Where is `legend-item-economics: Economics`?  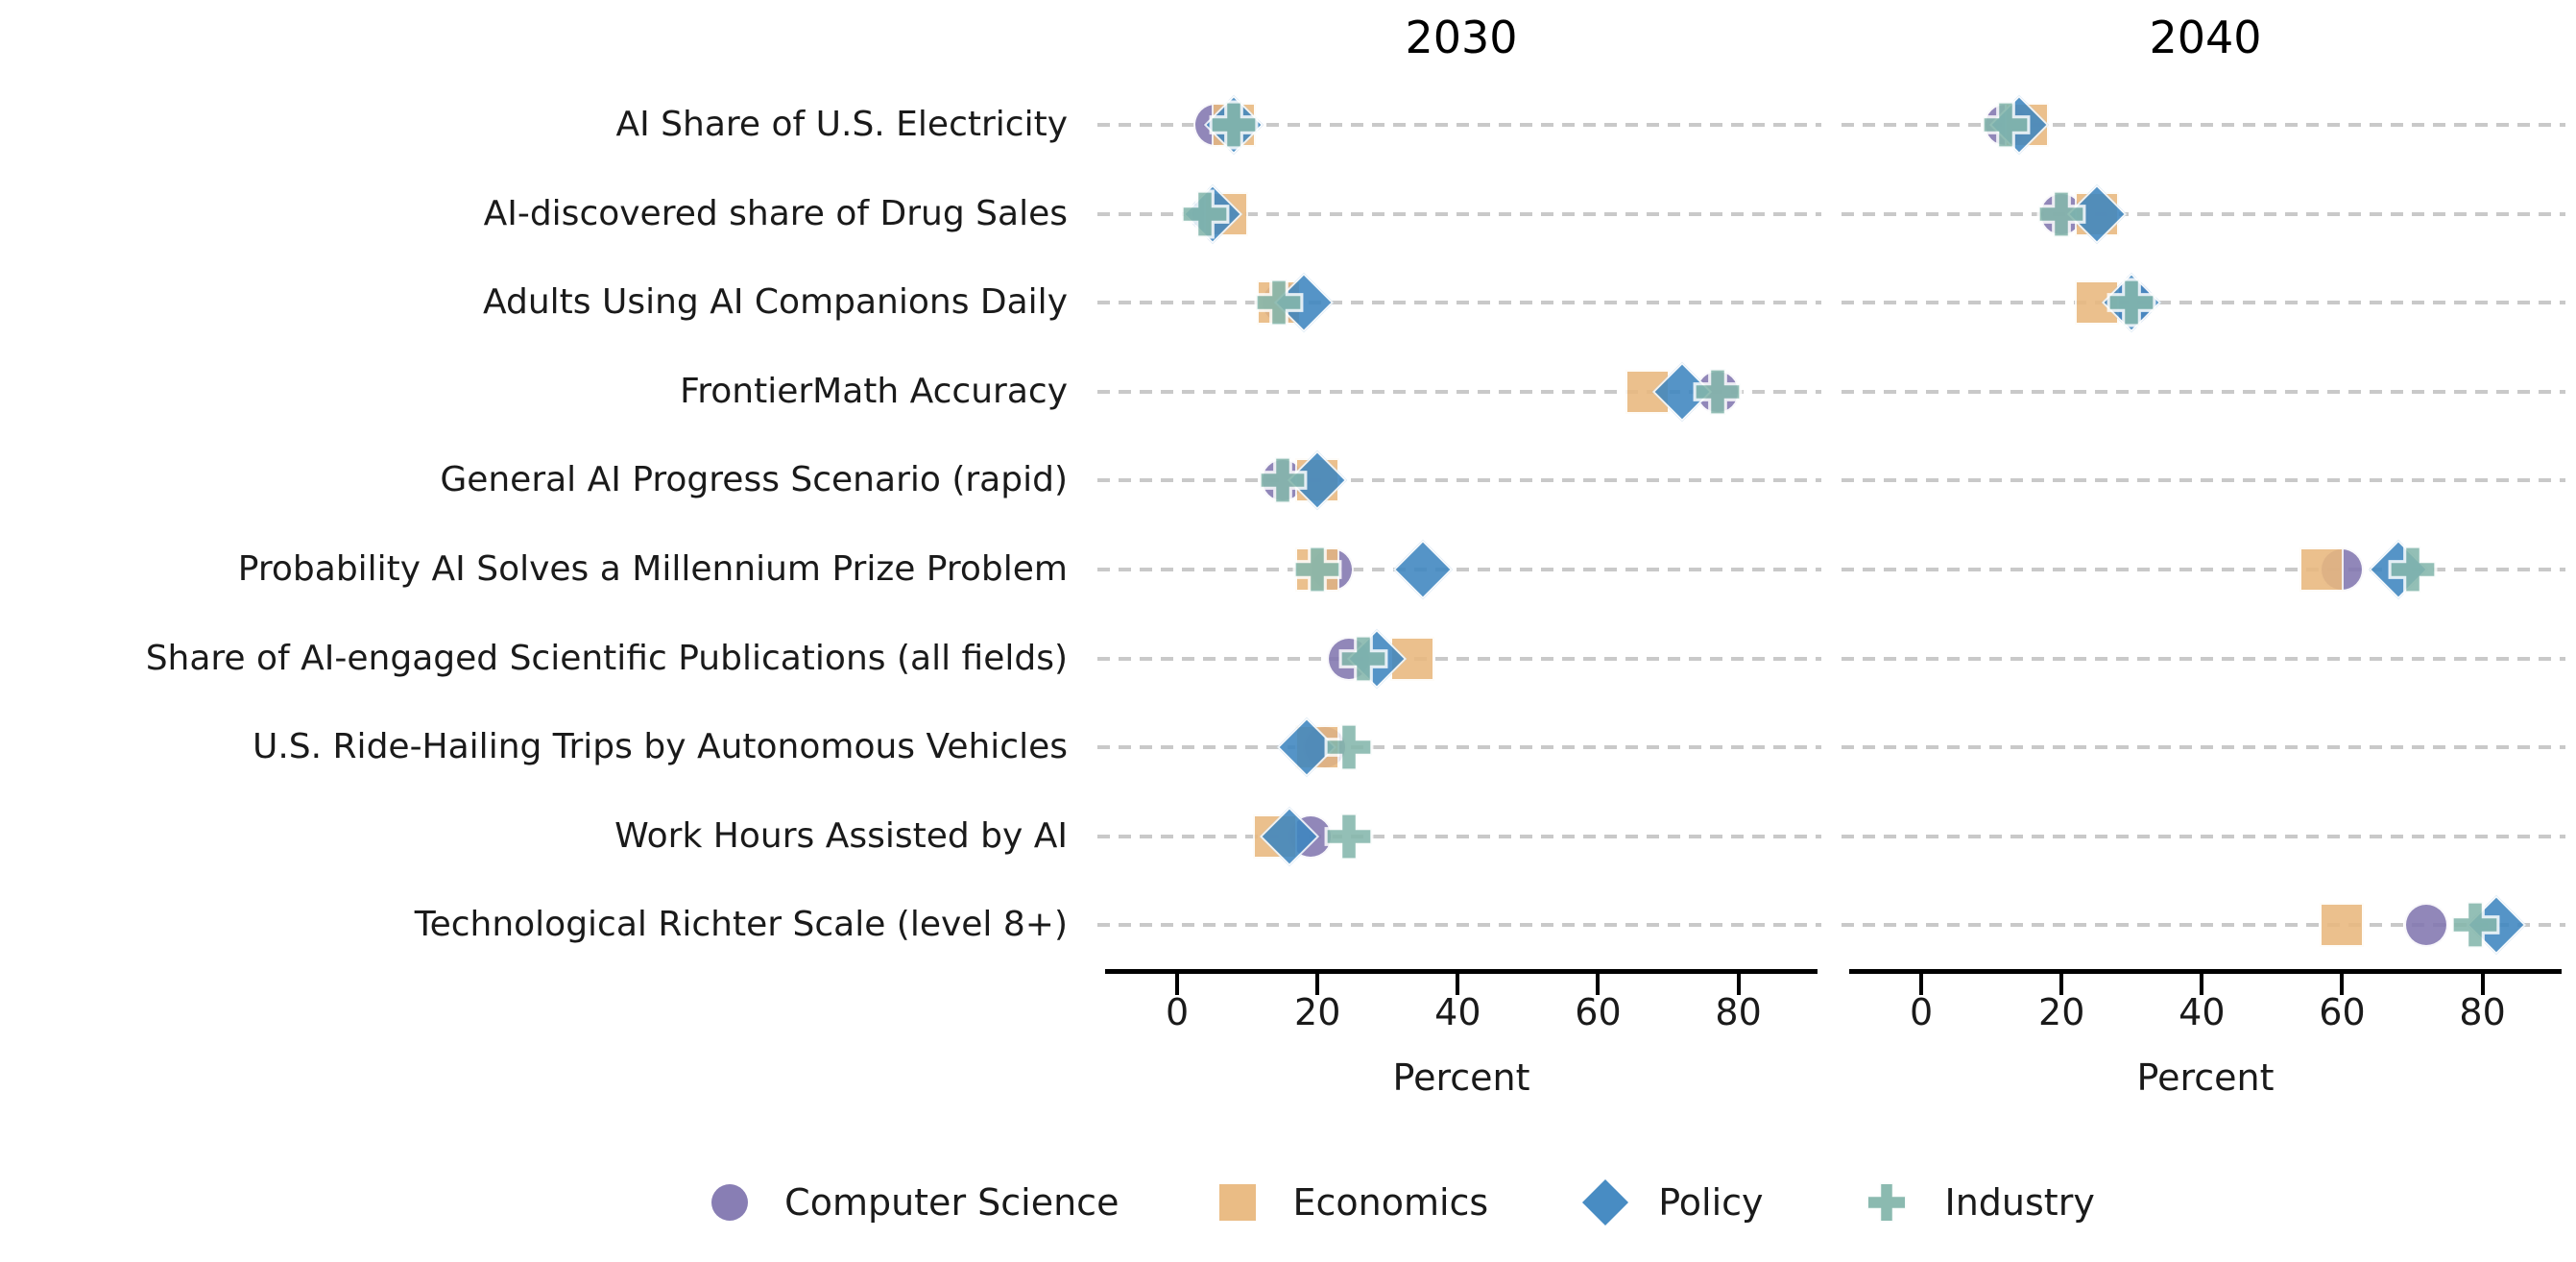
legend-item-economics: Economics is located at coordinates (1353, 1202).